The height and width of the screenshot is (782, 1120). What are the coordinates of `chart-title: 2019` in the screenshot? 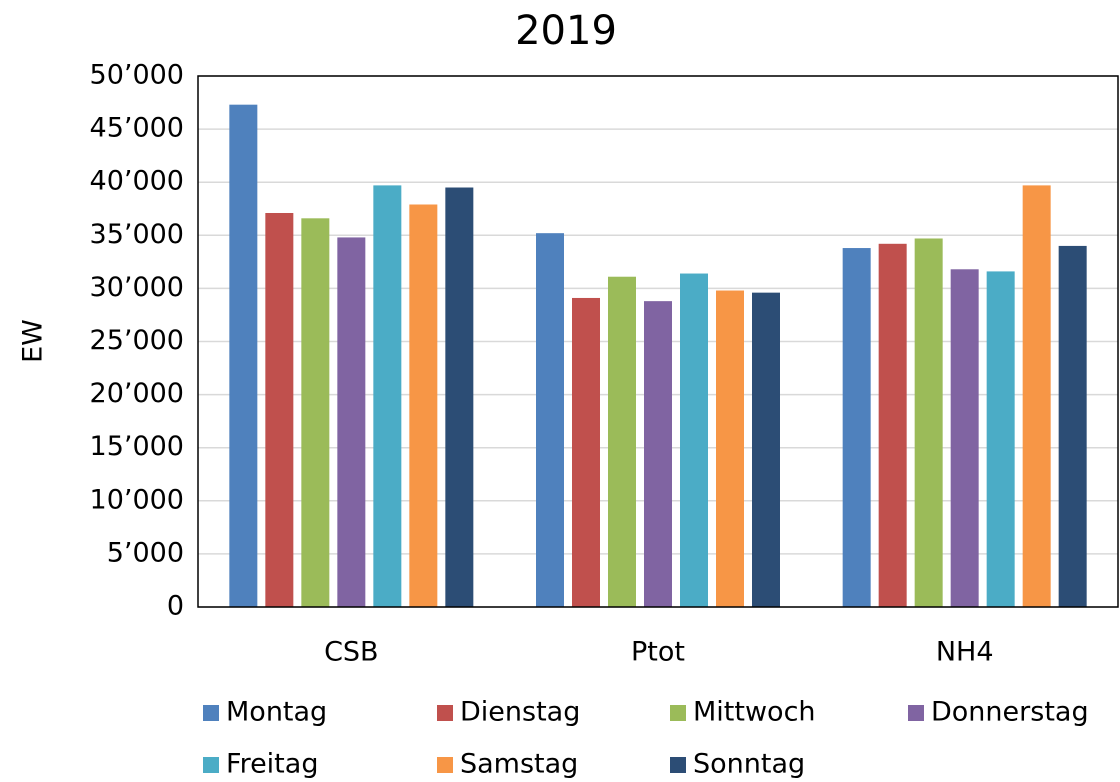 It's located at (566, 31).